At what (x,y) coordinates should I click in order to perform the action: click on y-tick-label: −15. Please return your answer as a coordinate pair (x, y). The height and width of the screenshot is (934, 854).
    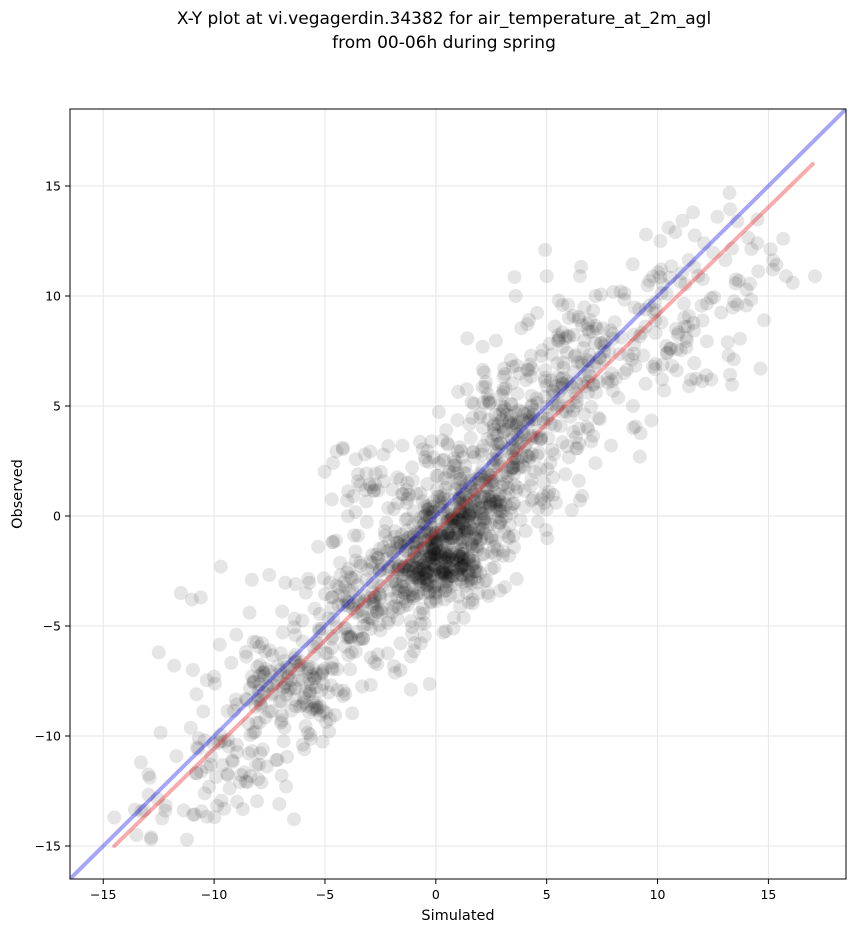
    Looking at the image, I should click on (48, 846).